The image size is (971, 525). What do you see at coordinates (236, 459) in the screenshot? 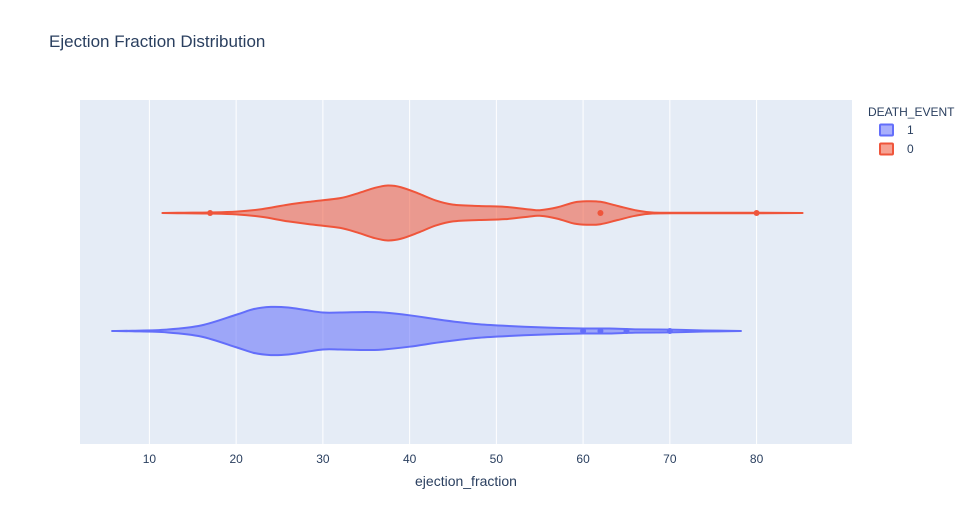
I see `x-tick-label: 20` at bounding box center [236, 459].